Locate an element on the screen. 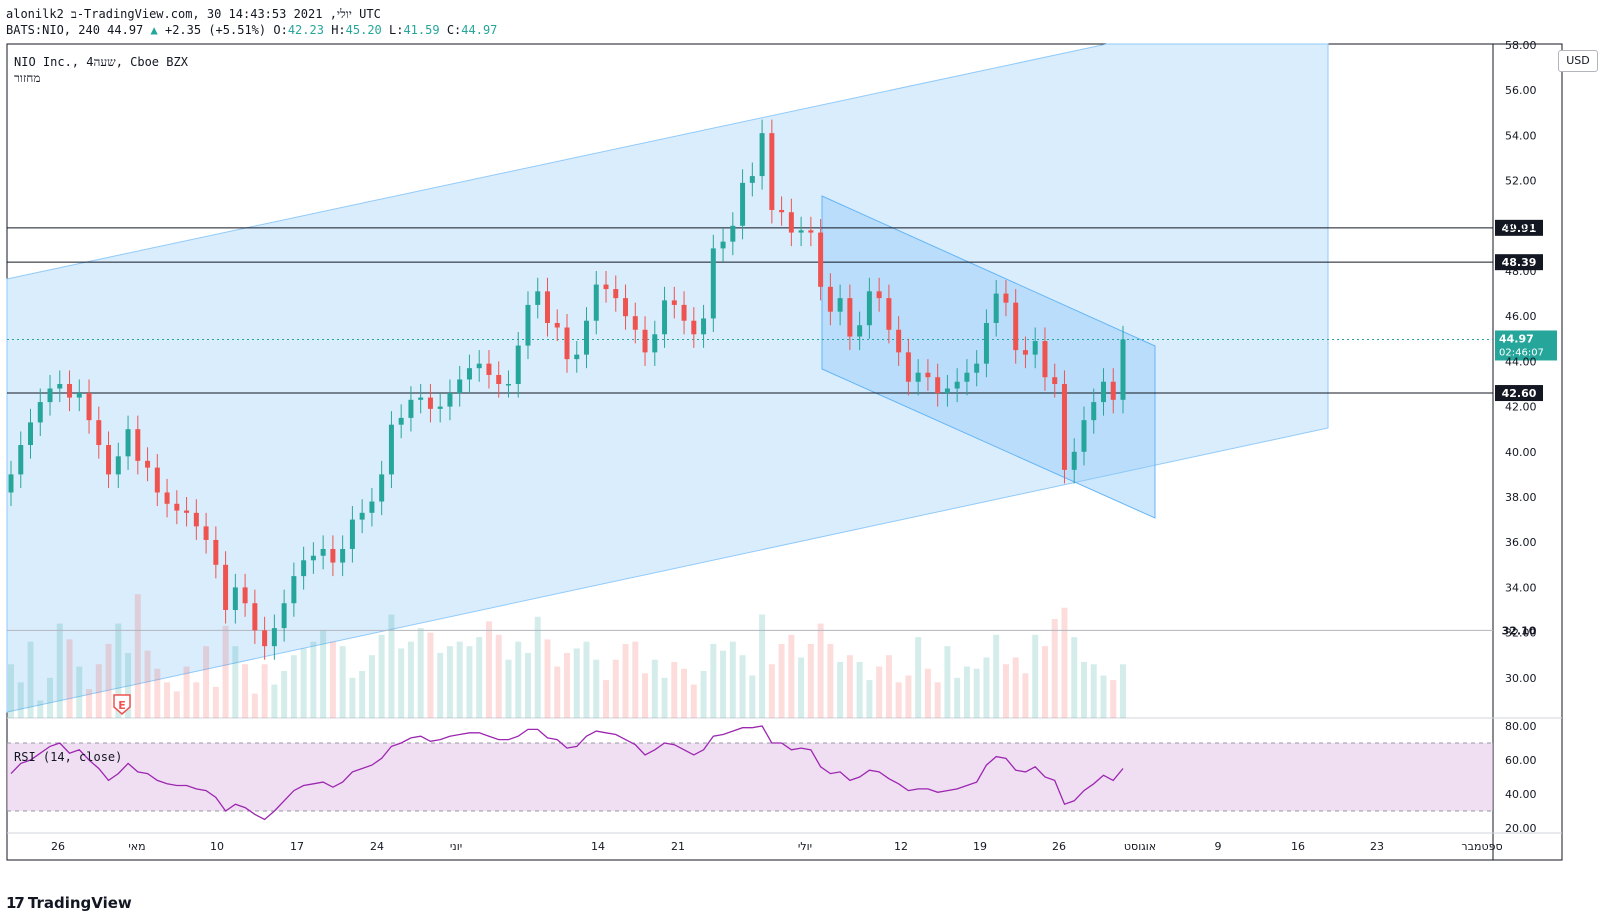 The image size is (1612, 921). currency-button: USD is located at coordinates (1578, 61).